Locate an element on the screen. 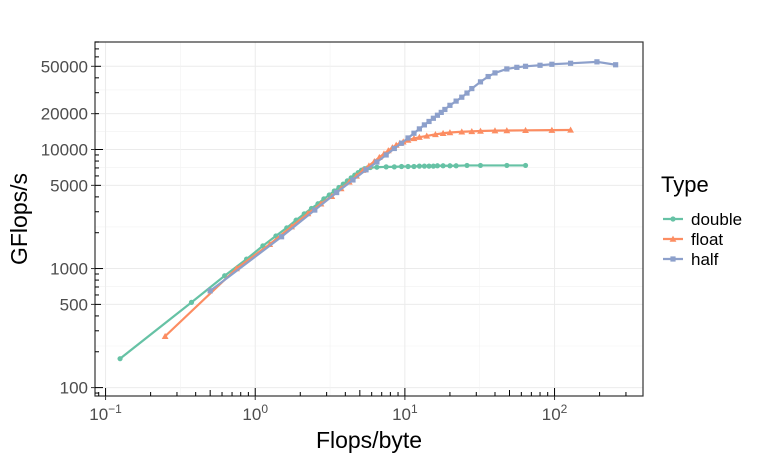 The image size is (764, 459). x-tick-label: 10⁻¹ is located at coordinates (105, 413).